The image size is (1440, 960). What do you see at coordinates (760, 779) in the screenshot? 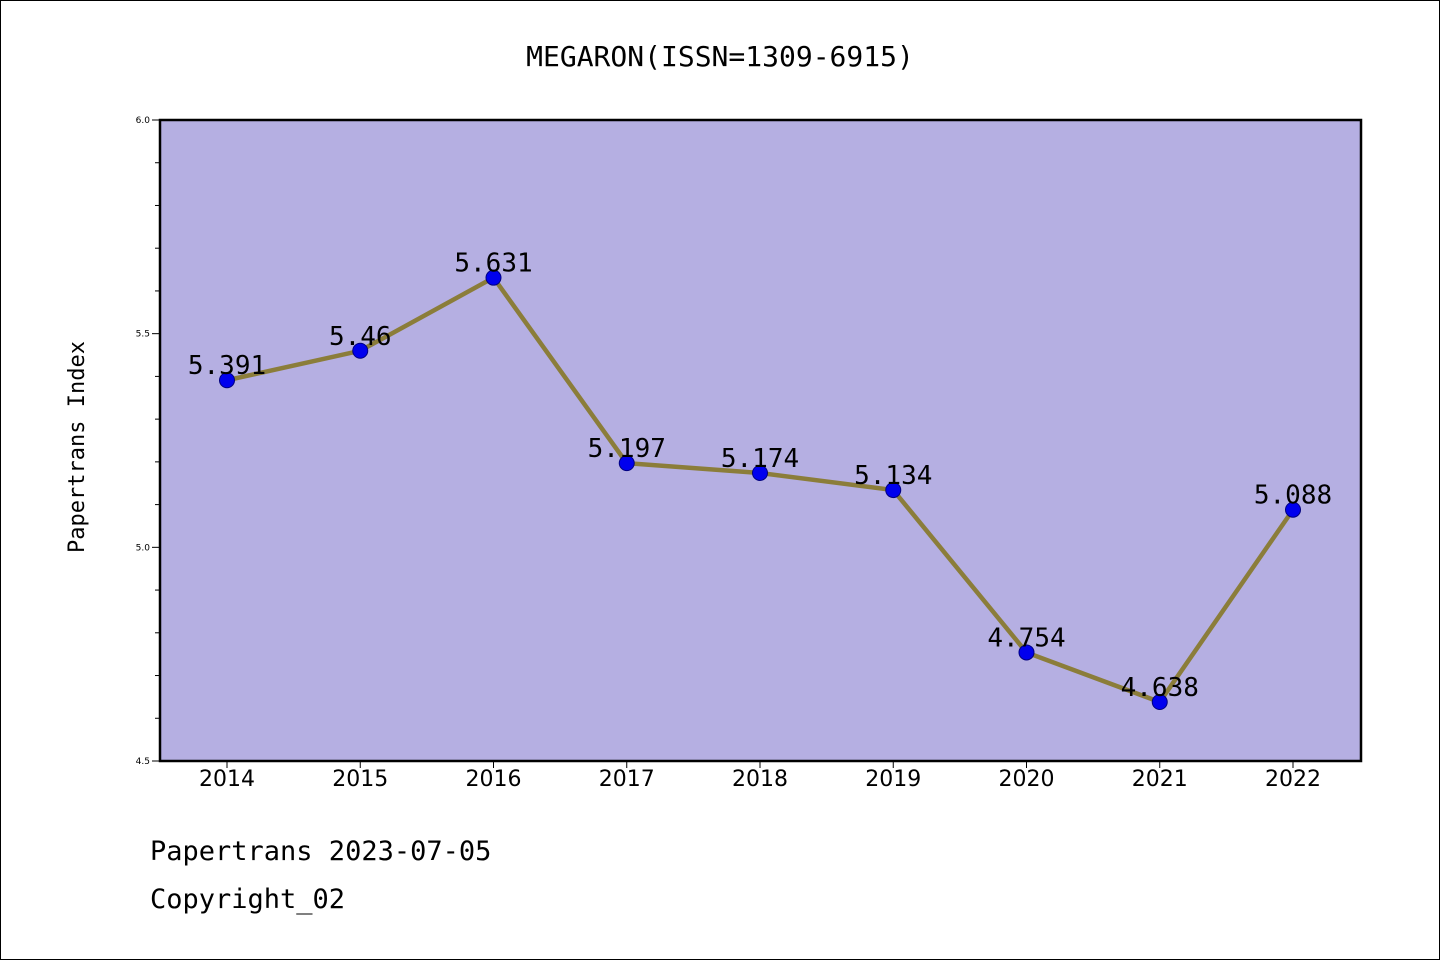
I see `x-tick-label: 2018` at bounding box center [760, 779].